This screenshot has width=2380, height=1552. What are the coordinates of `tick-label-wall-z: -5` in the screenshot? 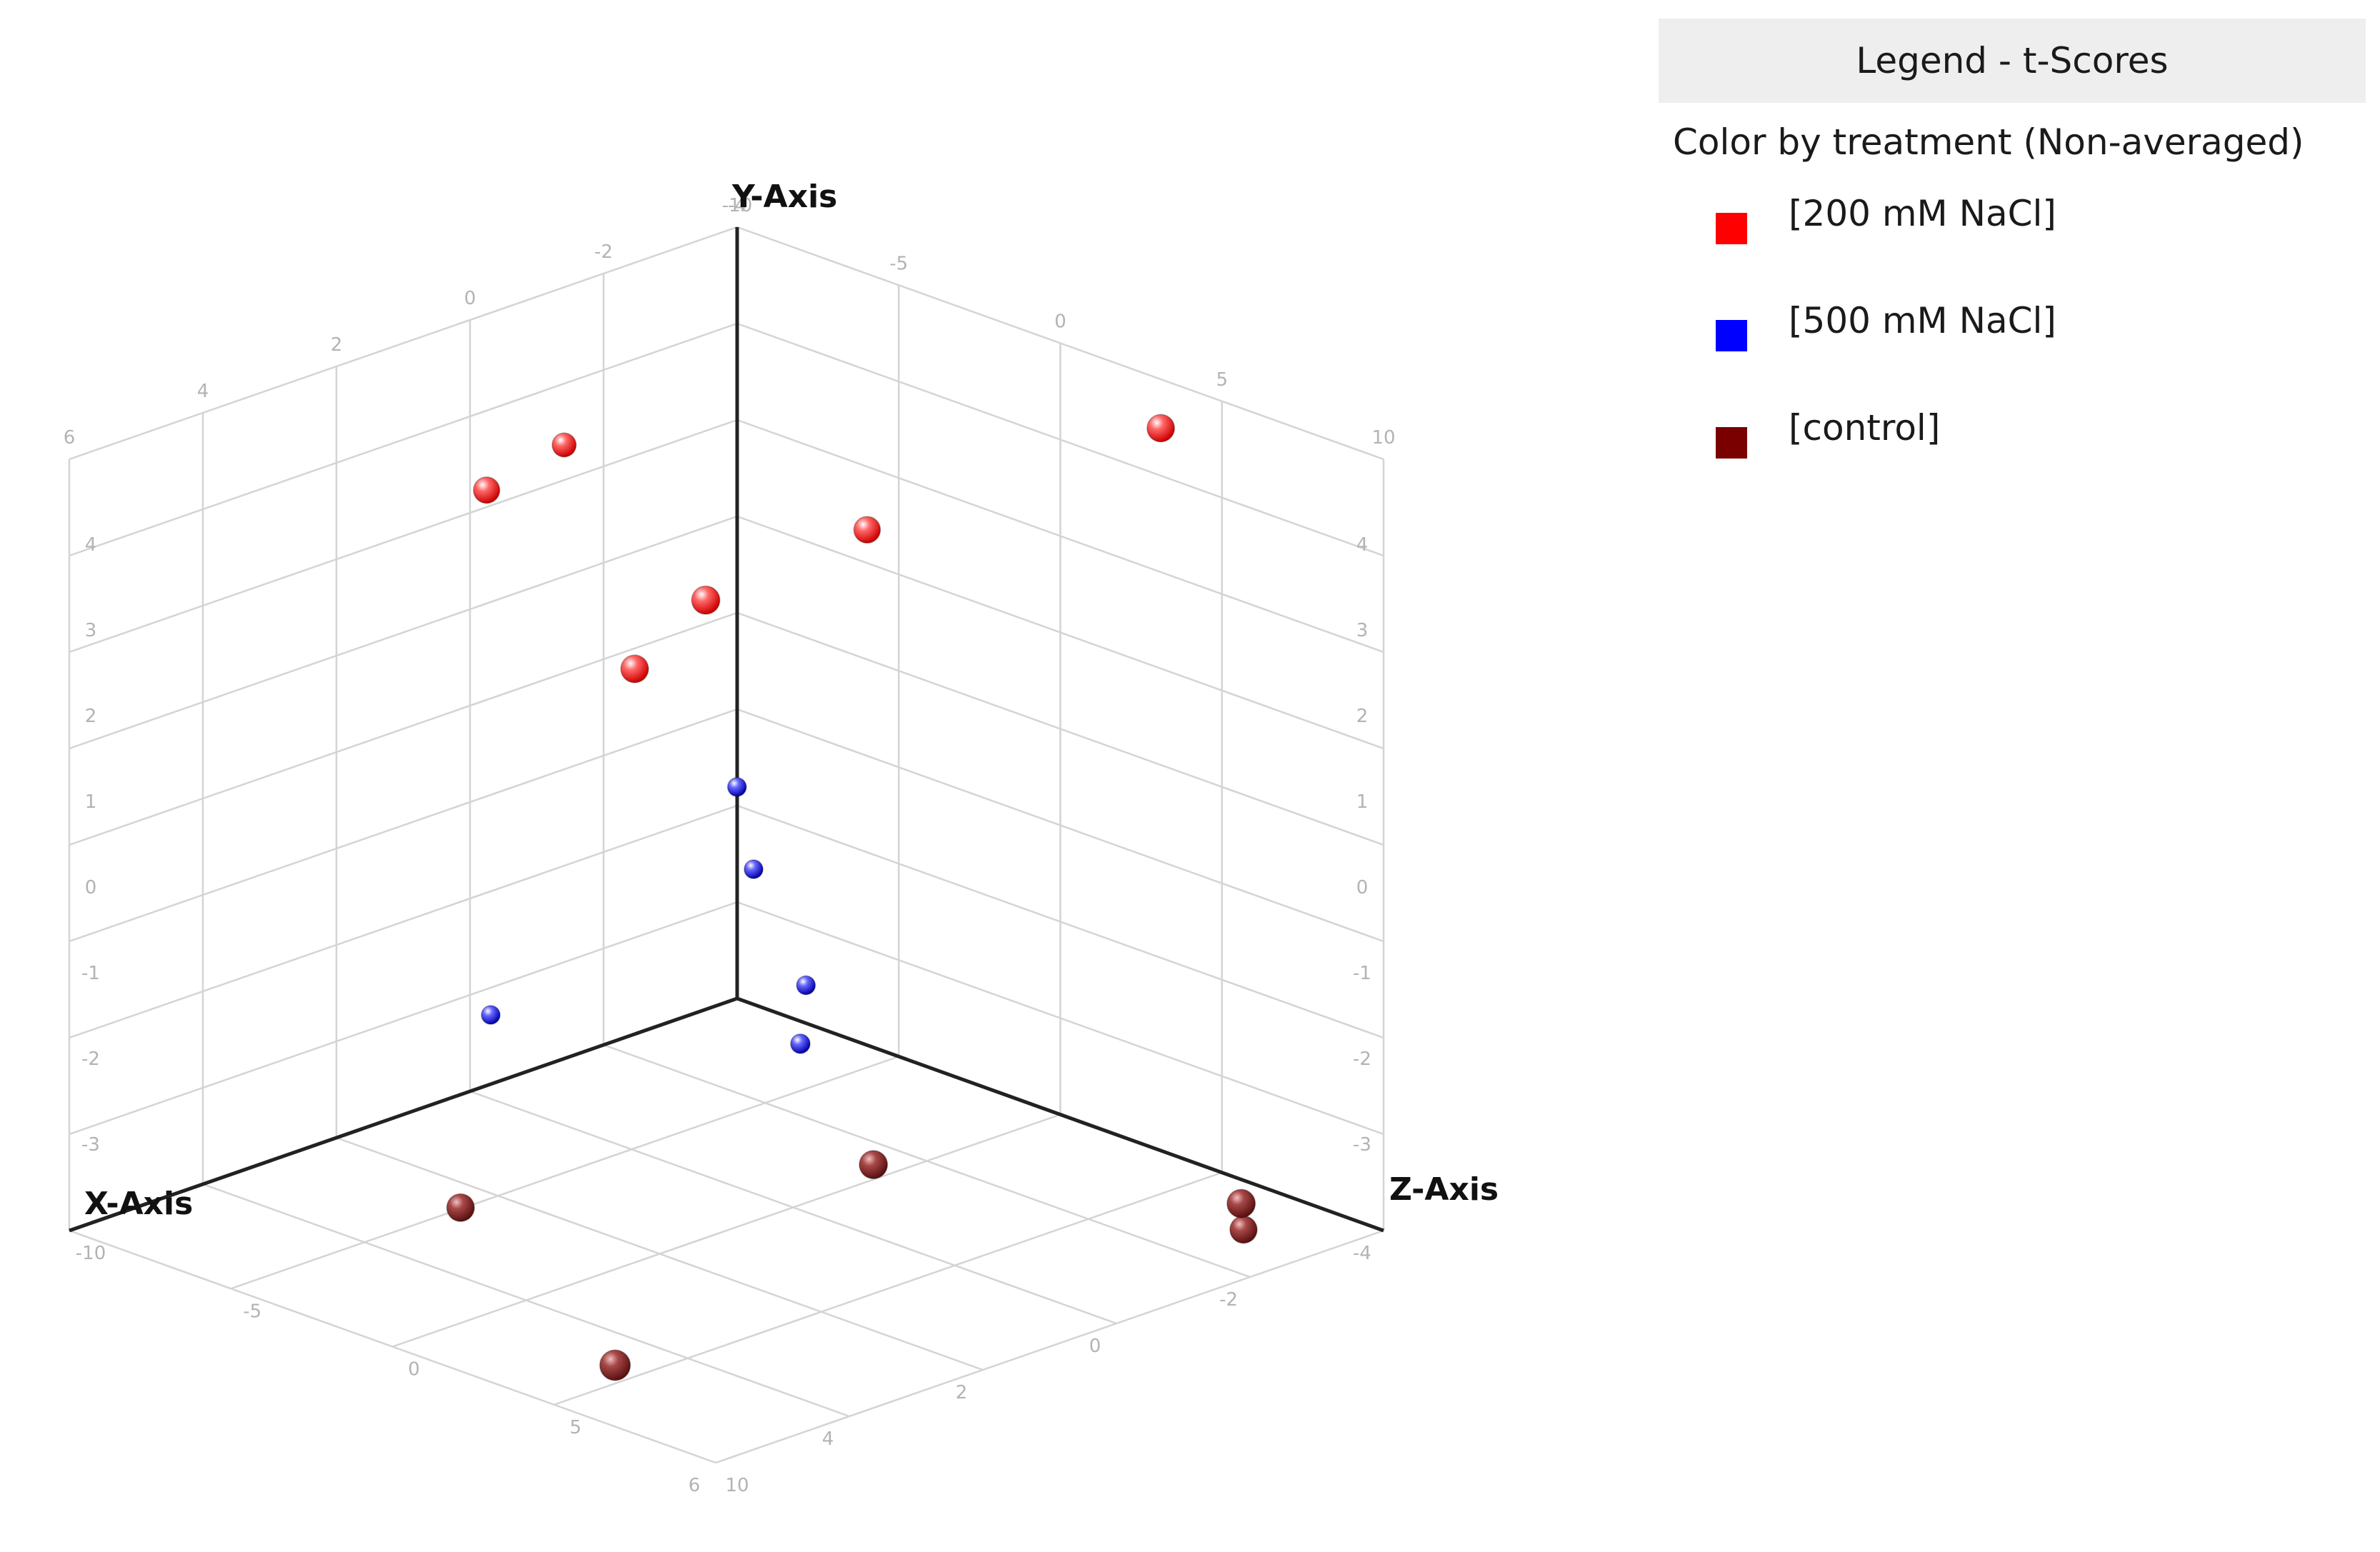 It's located at (898, 263).